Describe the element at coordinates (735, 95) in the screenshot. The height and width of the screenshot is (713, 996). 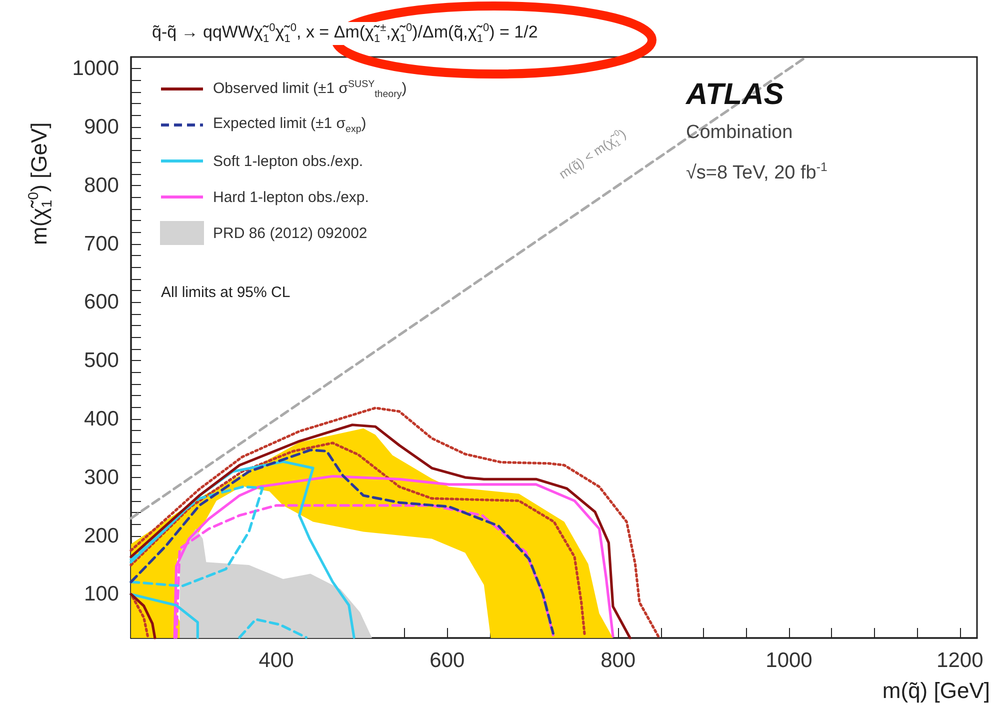
I see `annotation: ATLAS` at that location.